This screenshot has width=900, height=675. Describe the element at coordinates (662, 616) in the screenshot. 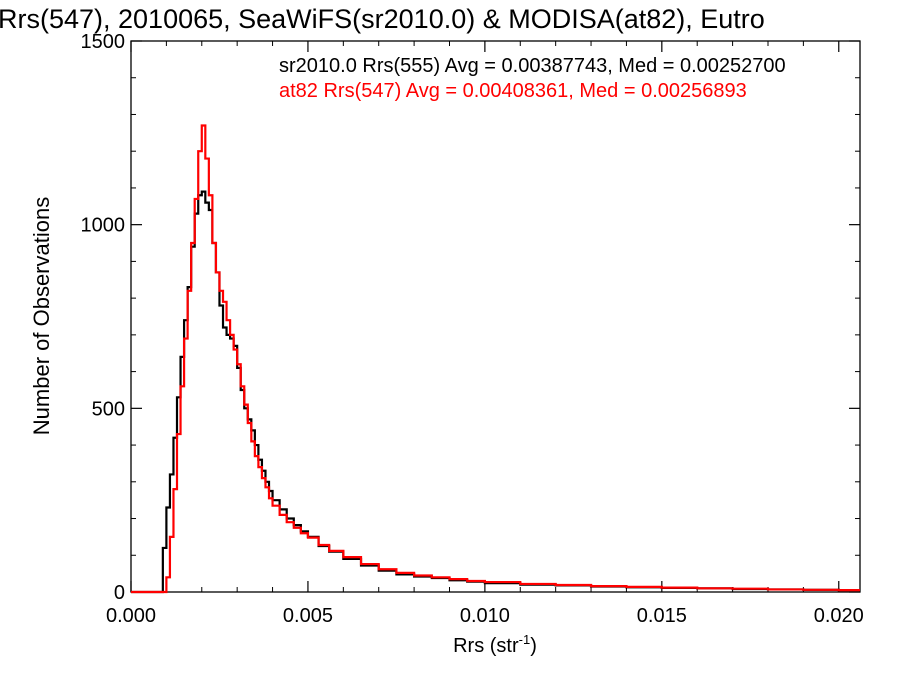

I see `x-tick-label: 0.015` at that location.